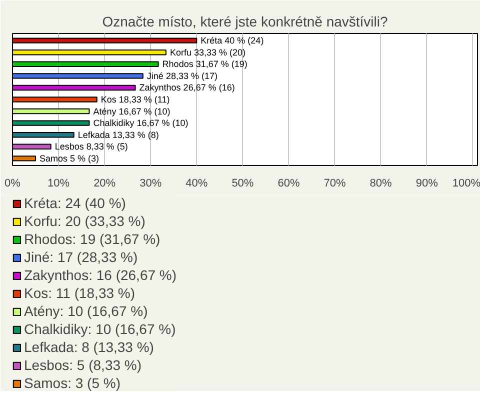 The width and height of the screenshot is (480, 393). I want to click on data-label: Lesbos 8,33 % (5), so click(91, 147).